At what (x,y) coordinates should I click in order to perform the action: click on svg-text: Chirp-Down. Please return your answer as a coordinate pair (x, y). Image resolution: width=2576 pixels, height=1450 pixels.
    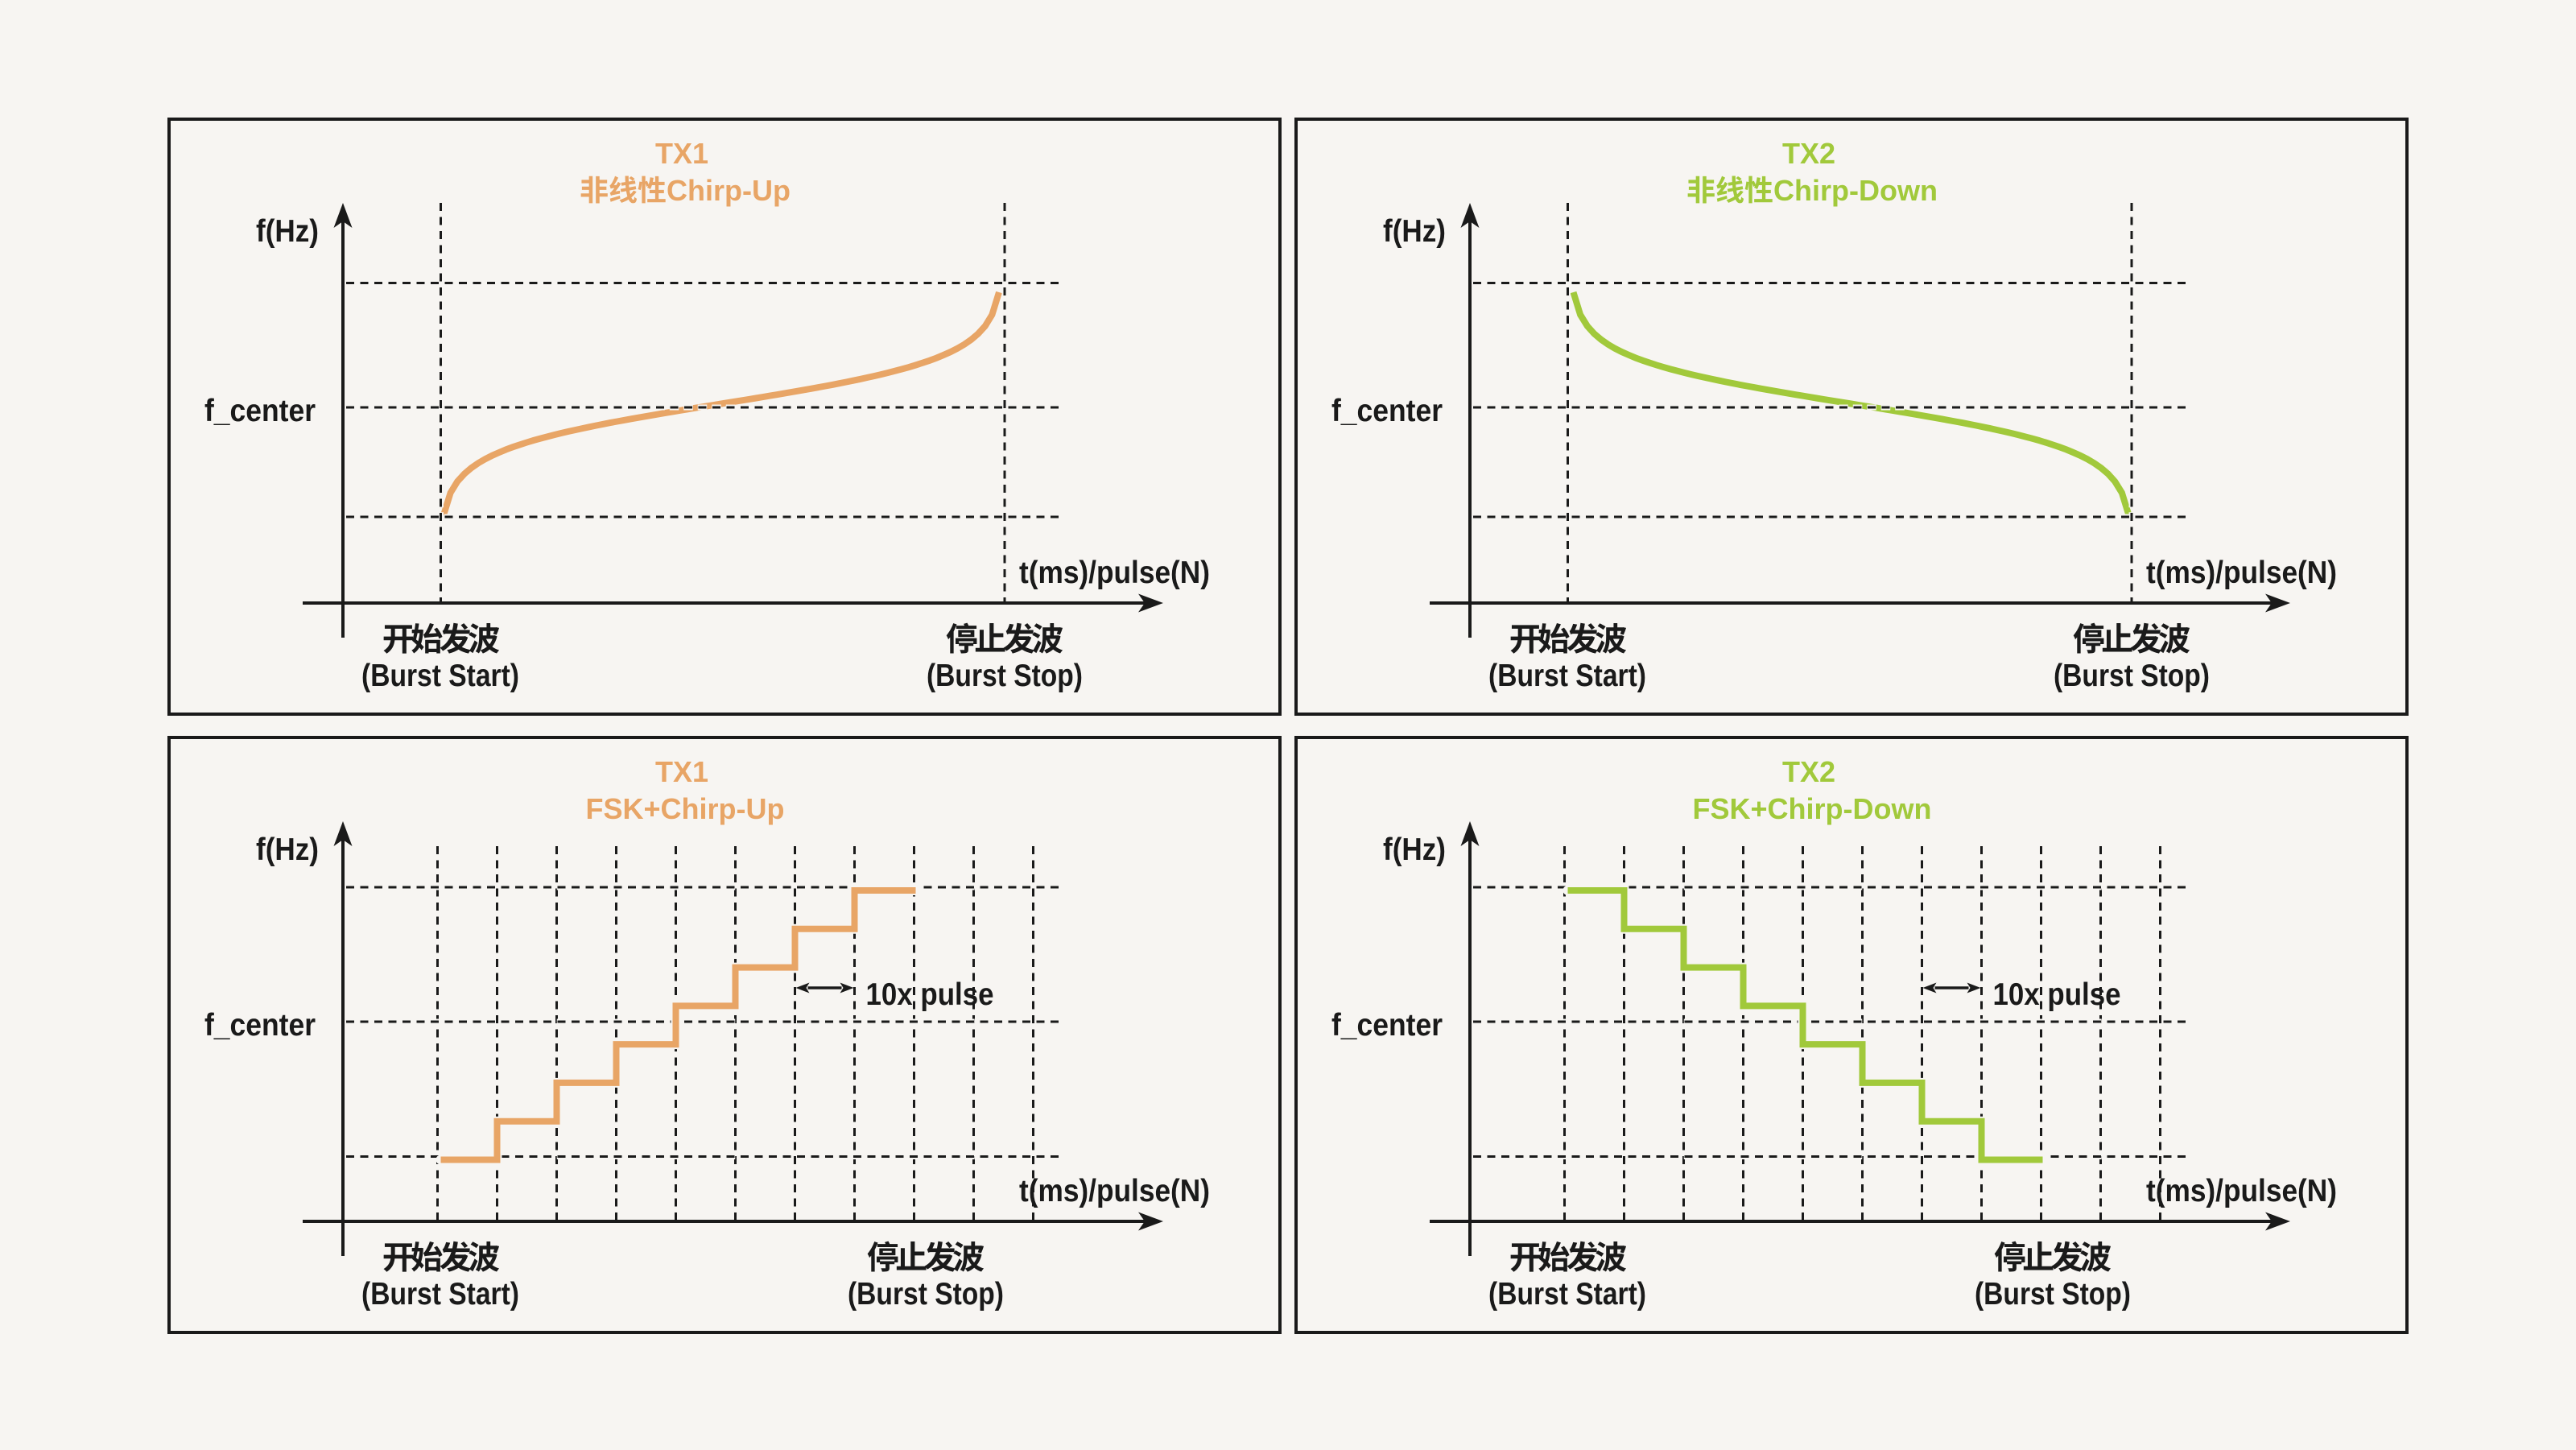
    Looking at the image, I should click on (1855, 190).